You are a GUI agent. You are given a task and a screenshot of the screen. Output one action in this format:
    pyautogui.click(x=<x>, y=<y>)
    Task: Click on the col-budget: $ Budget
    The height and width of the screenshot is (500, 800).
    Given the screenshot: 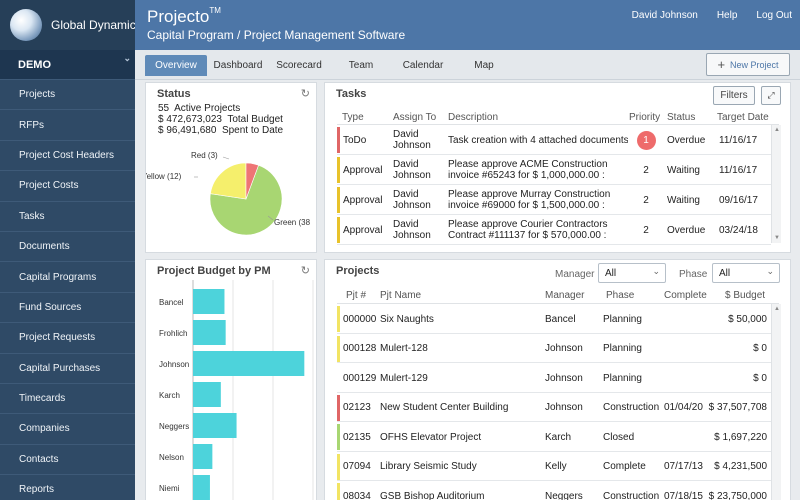 What is the action you would take?
    pyautogui.click(x=745, y=295)
    